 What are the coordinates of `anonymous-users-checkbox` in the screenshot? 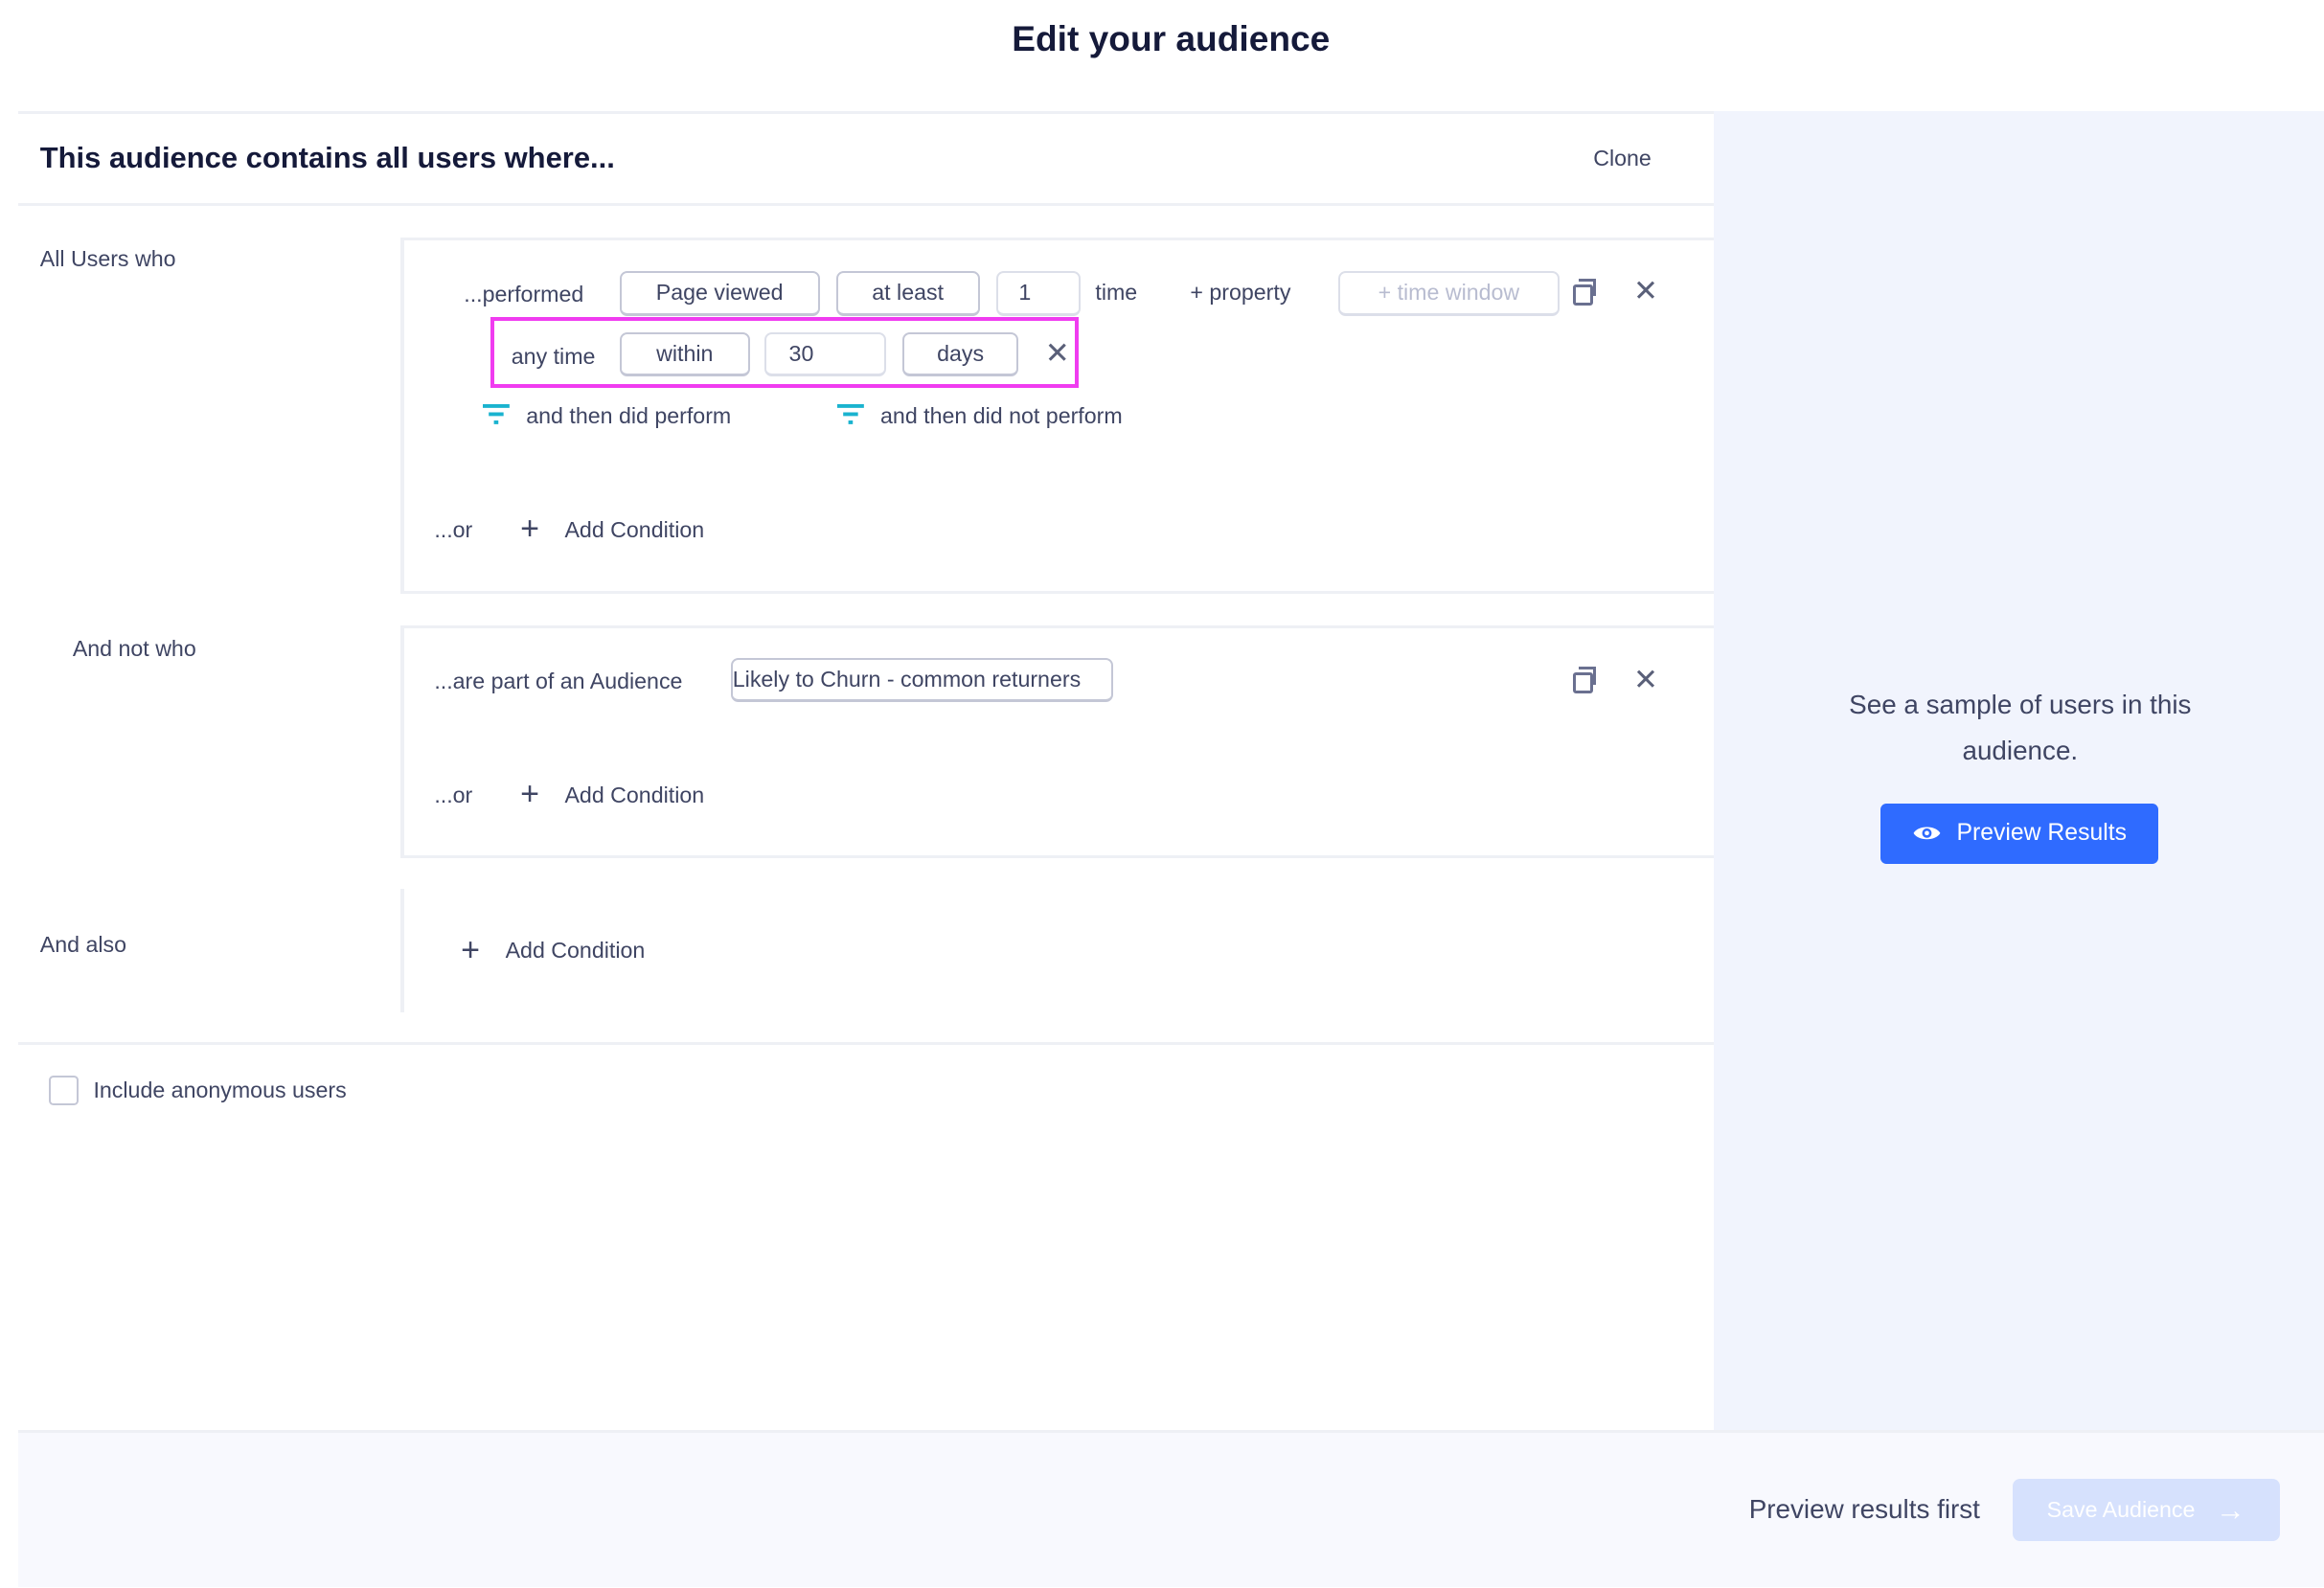 It's located at (64, 1091).